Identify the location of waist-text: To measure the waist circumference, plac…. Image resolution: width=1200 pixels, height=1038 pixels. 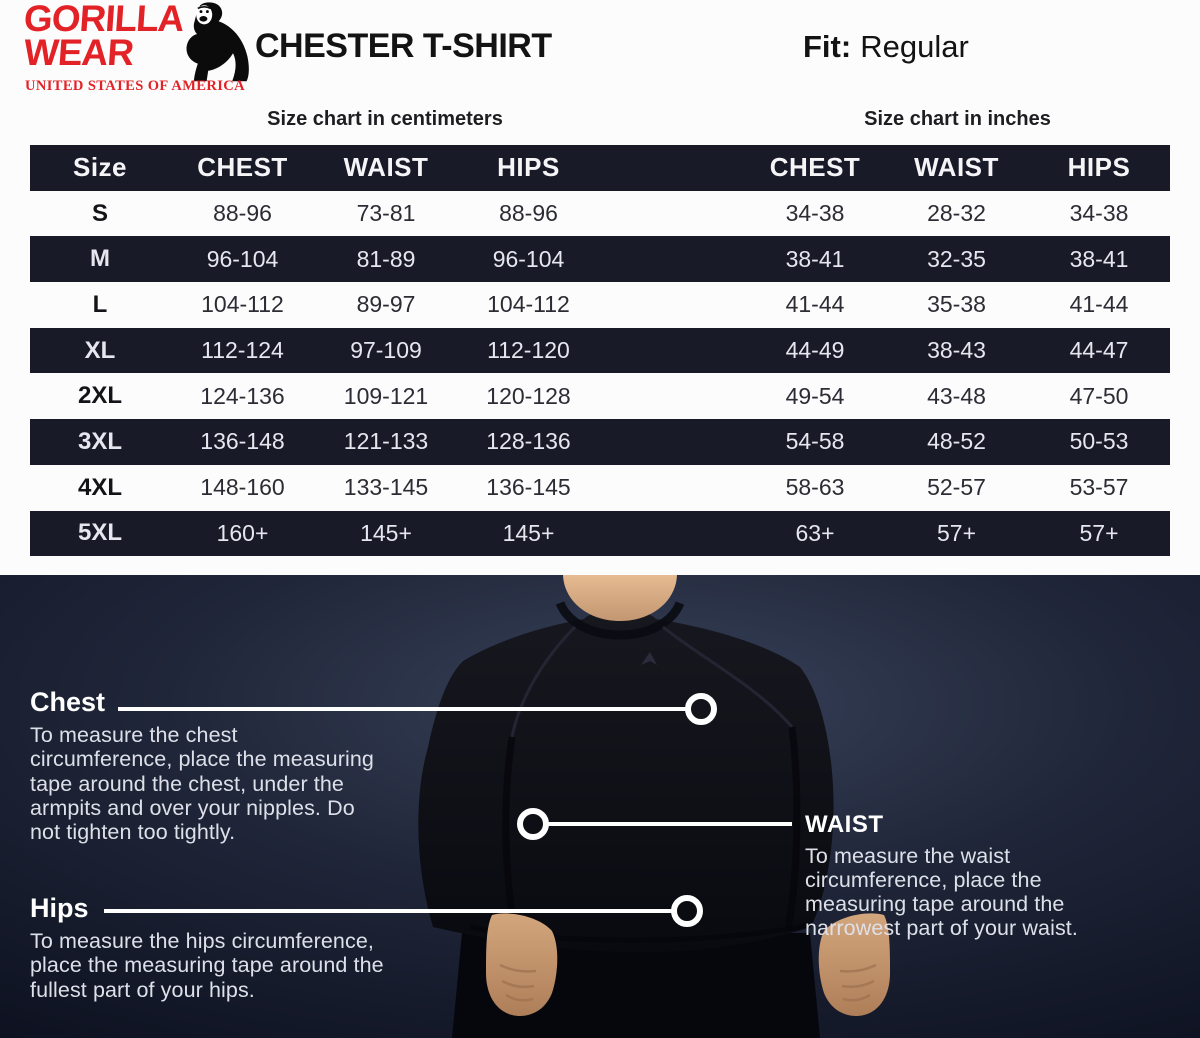
(941, 892).